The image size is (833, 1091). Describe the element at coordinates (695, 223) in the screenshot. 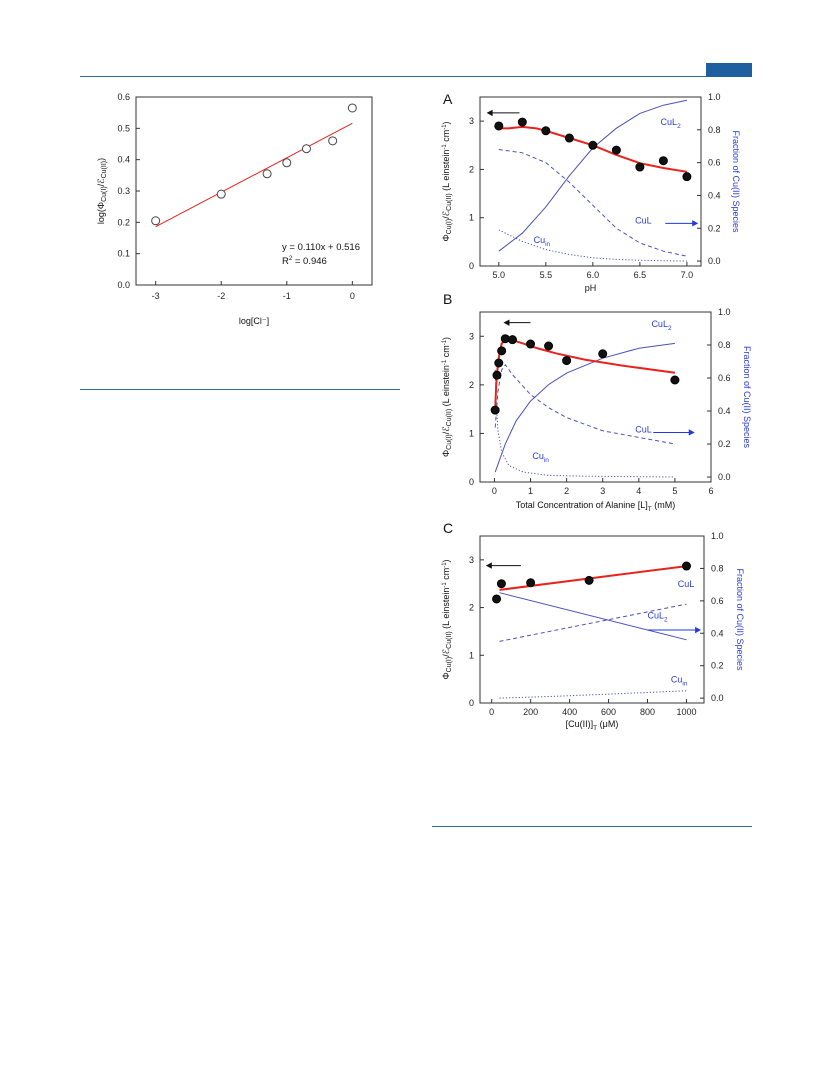

I see `panel-a-right-arrow-head` at that location.